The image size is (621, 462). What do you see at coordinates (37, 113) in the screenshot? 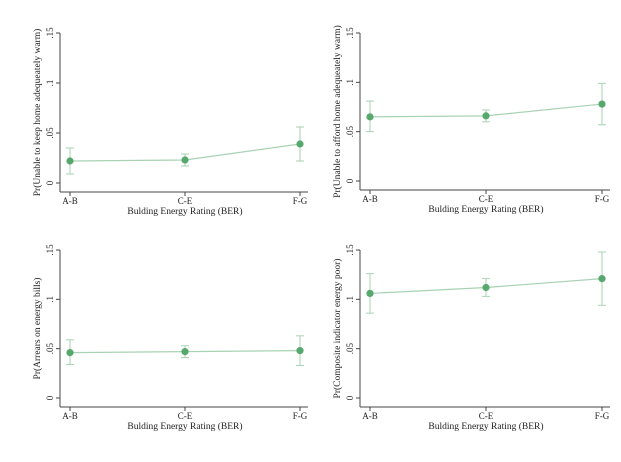
I see `y-axis-title: Pr(Unable to keep home adequeately warm)` at bounding box center [37, 113].